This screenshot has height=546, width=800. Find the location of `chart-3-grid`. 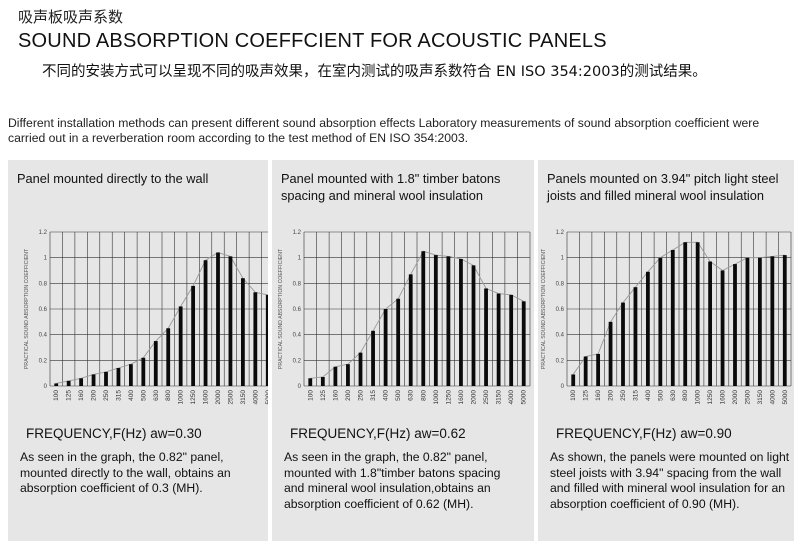

chart-3-grid is located at coordinates (679, 309).